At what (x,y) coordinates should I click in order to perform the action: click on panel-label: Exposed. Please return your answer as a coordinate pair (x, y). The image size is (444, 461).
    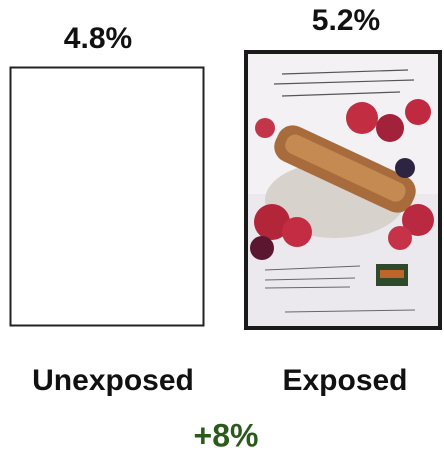
    Looking at the image, I should click on (344, 380).